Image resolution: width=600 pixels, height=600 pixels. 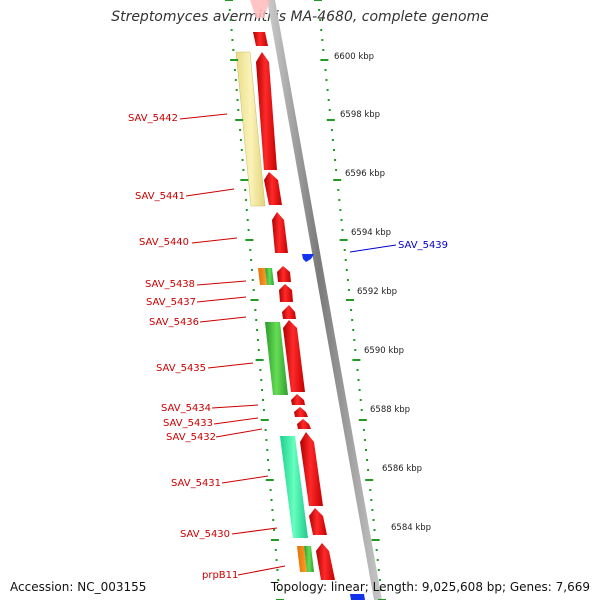 What do you see at coordinates (373, 248) in the screenshot?
I see `right-label-leader` at bounding box center [373, 248].